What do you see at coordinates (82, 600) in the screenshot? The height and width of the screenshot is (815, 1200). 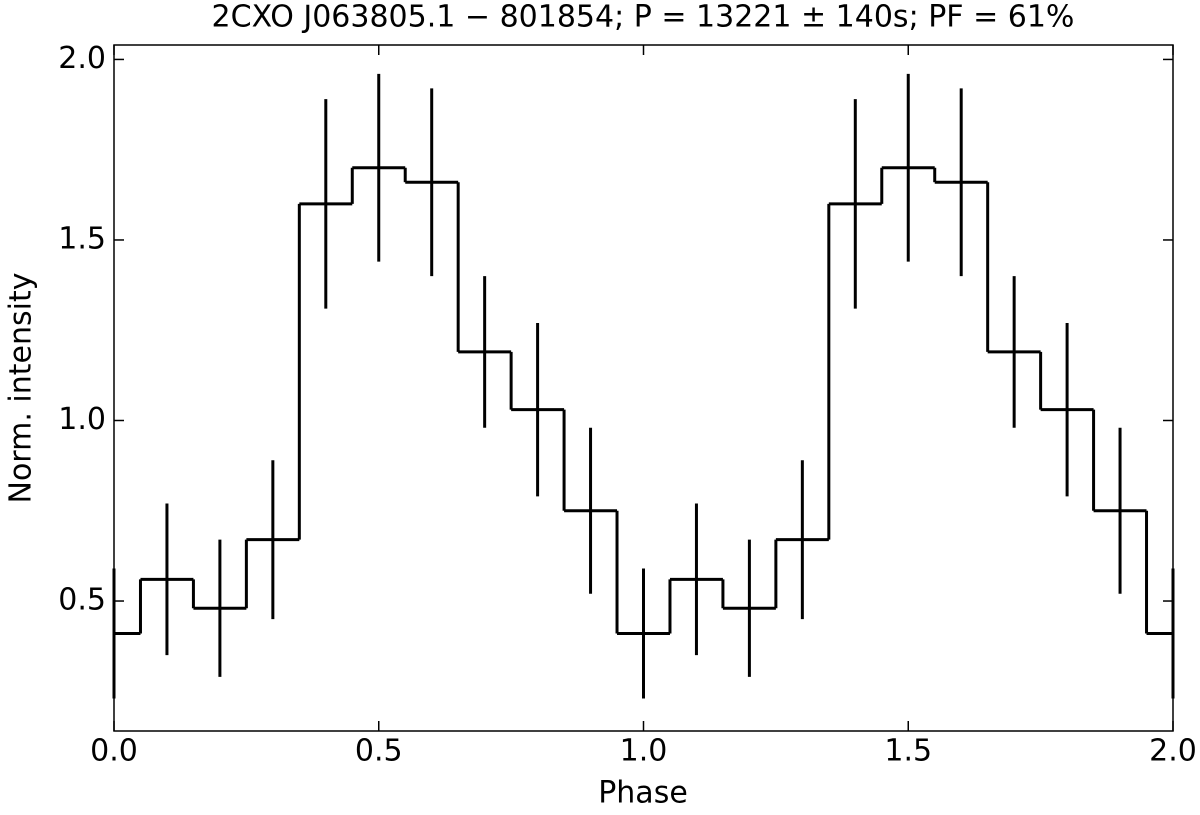 I see `y-tick-label: 0.5` at bounding box center [82, 600].